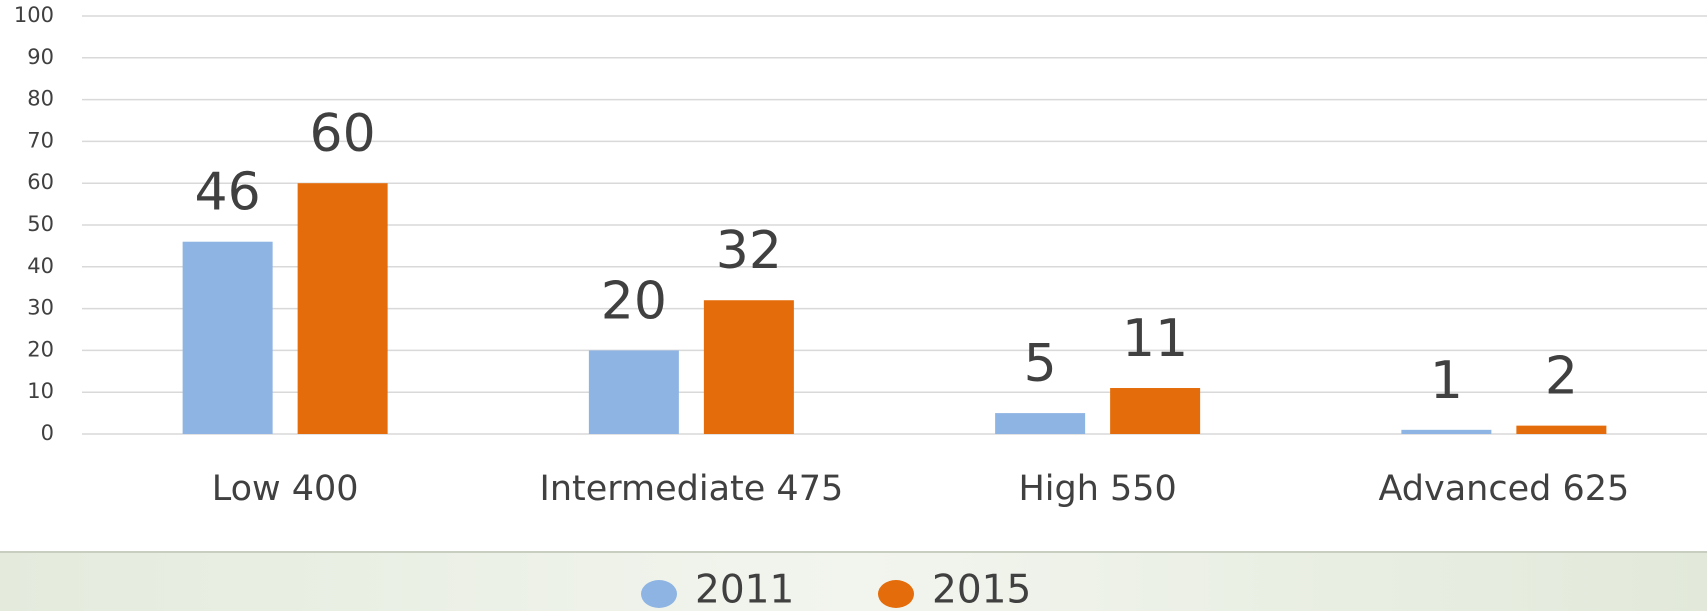 Image resolution: width=1707 pixels, height=611 pixels. Describe the element at coordinates (343, 134) in the screenshot. I see `value-label: 60` at that location.